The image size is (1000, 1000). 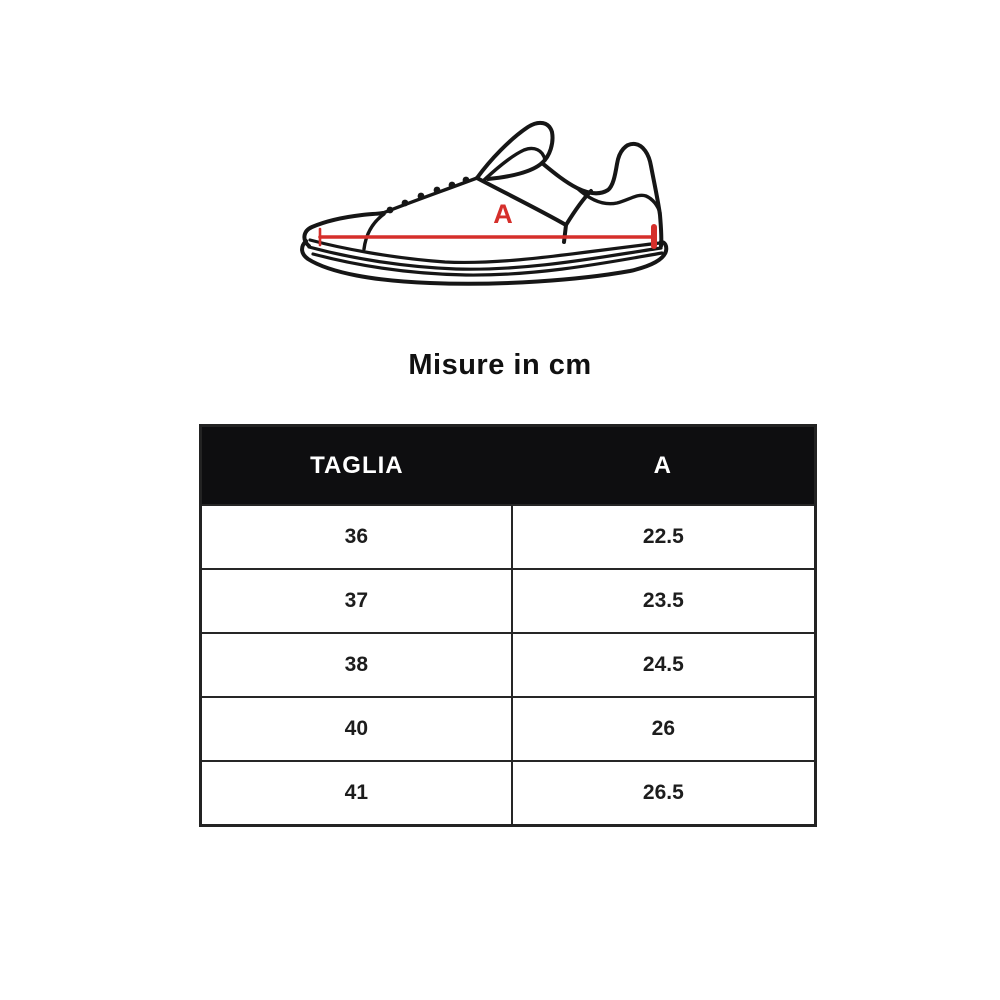 What do you see at coordinates (356, 793) in the screenshot?
I see `cell-size: 41` at bounding box center [356, 793].